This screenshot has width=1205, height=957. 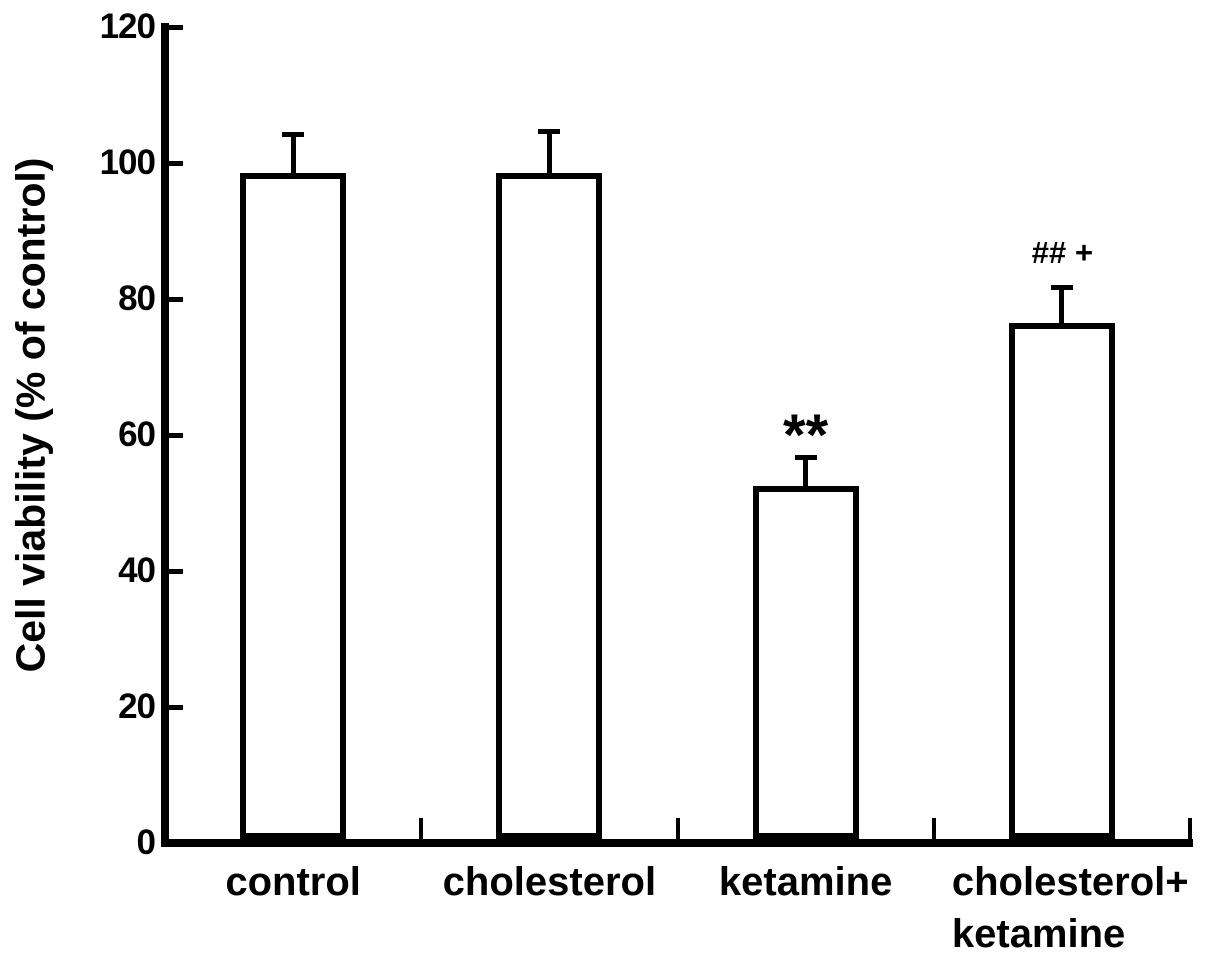 What do you see at coordinates (137, 434) in the screenshot?
I see `y-tick-label: 60` at bounding box center [137, 434].